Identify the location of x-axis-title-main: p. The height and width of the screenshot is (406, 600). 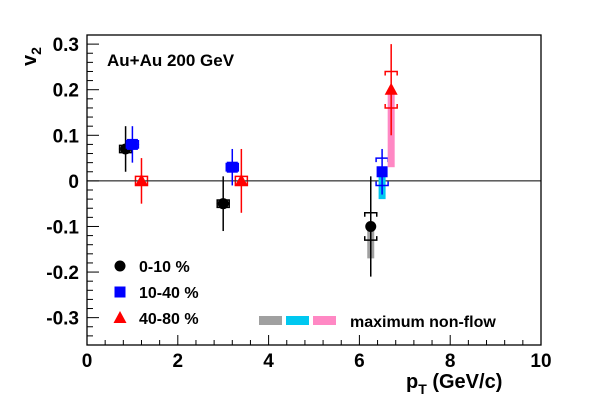
(412, 382).